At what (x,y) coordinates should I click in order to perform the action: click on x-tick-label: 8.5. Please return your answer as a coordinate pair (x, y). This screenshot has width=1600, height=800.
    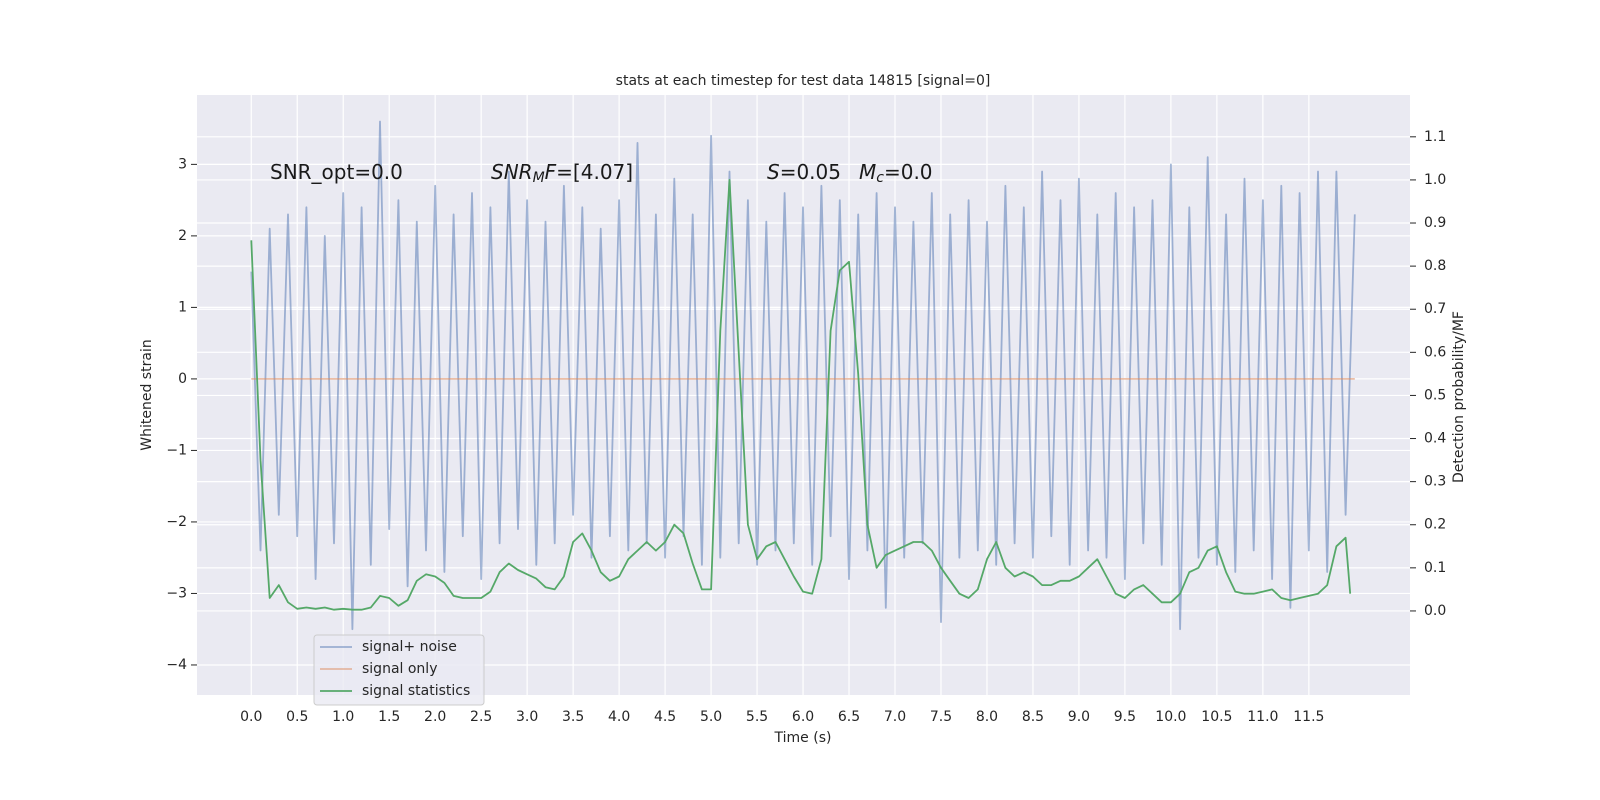
    Looking at the image, I should click on (1033, 717).